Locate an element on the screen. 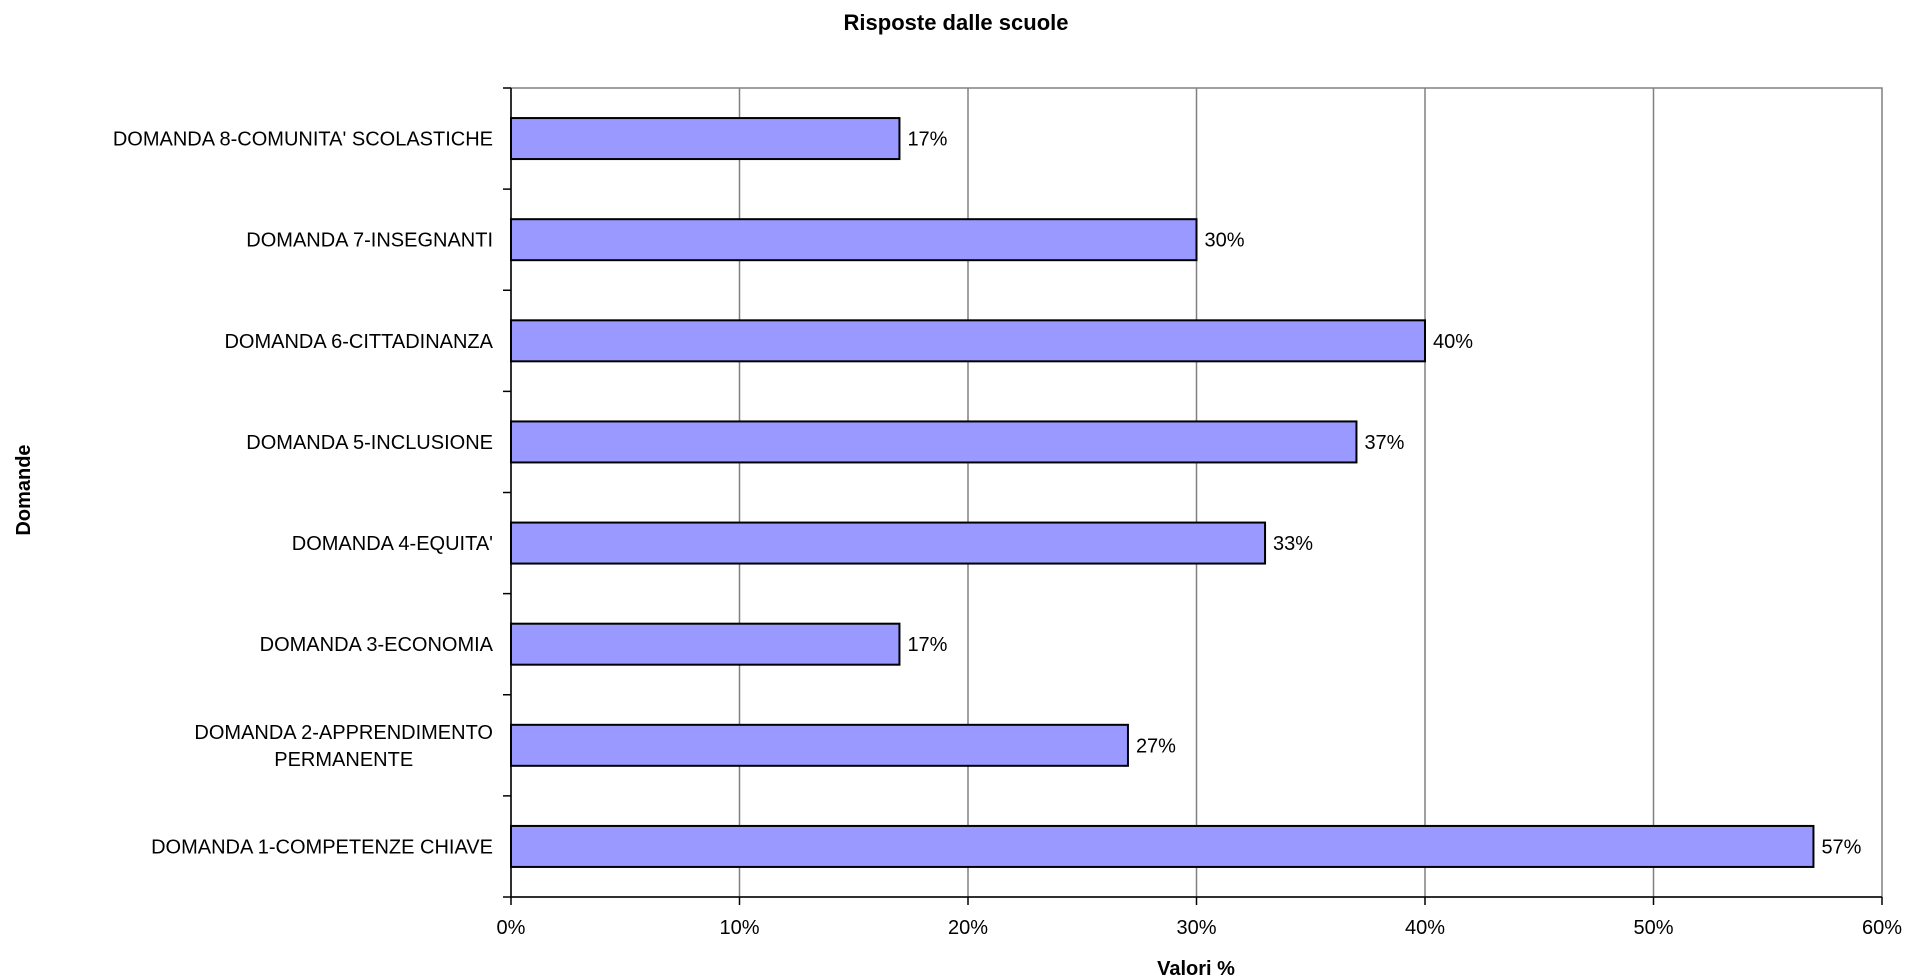 The height and width of the screenshot is (978, 1914). data-label: 57% is located at coordinates (1841, 847).